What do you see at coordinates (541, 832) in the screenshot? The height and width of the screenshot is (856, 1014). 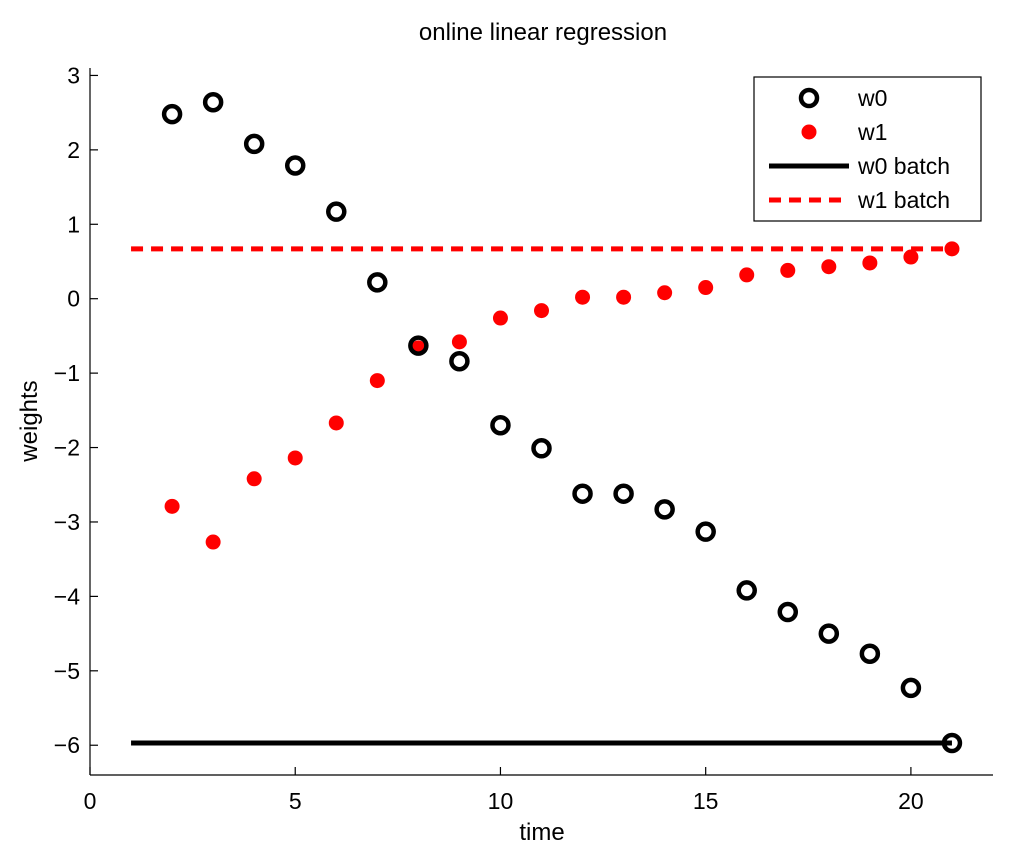 I see `x-axis-label: time` at bounding box center [541, 832].